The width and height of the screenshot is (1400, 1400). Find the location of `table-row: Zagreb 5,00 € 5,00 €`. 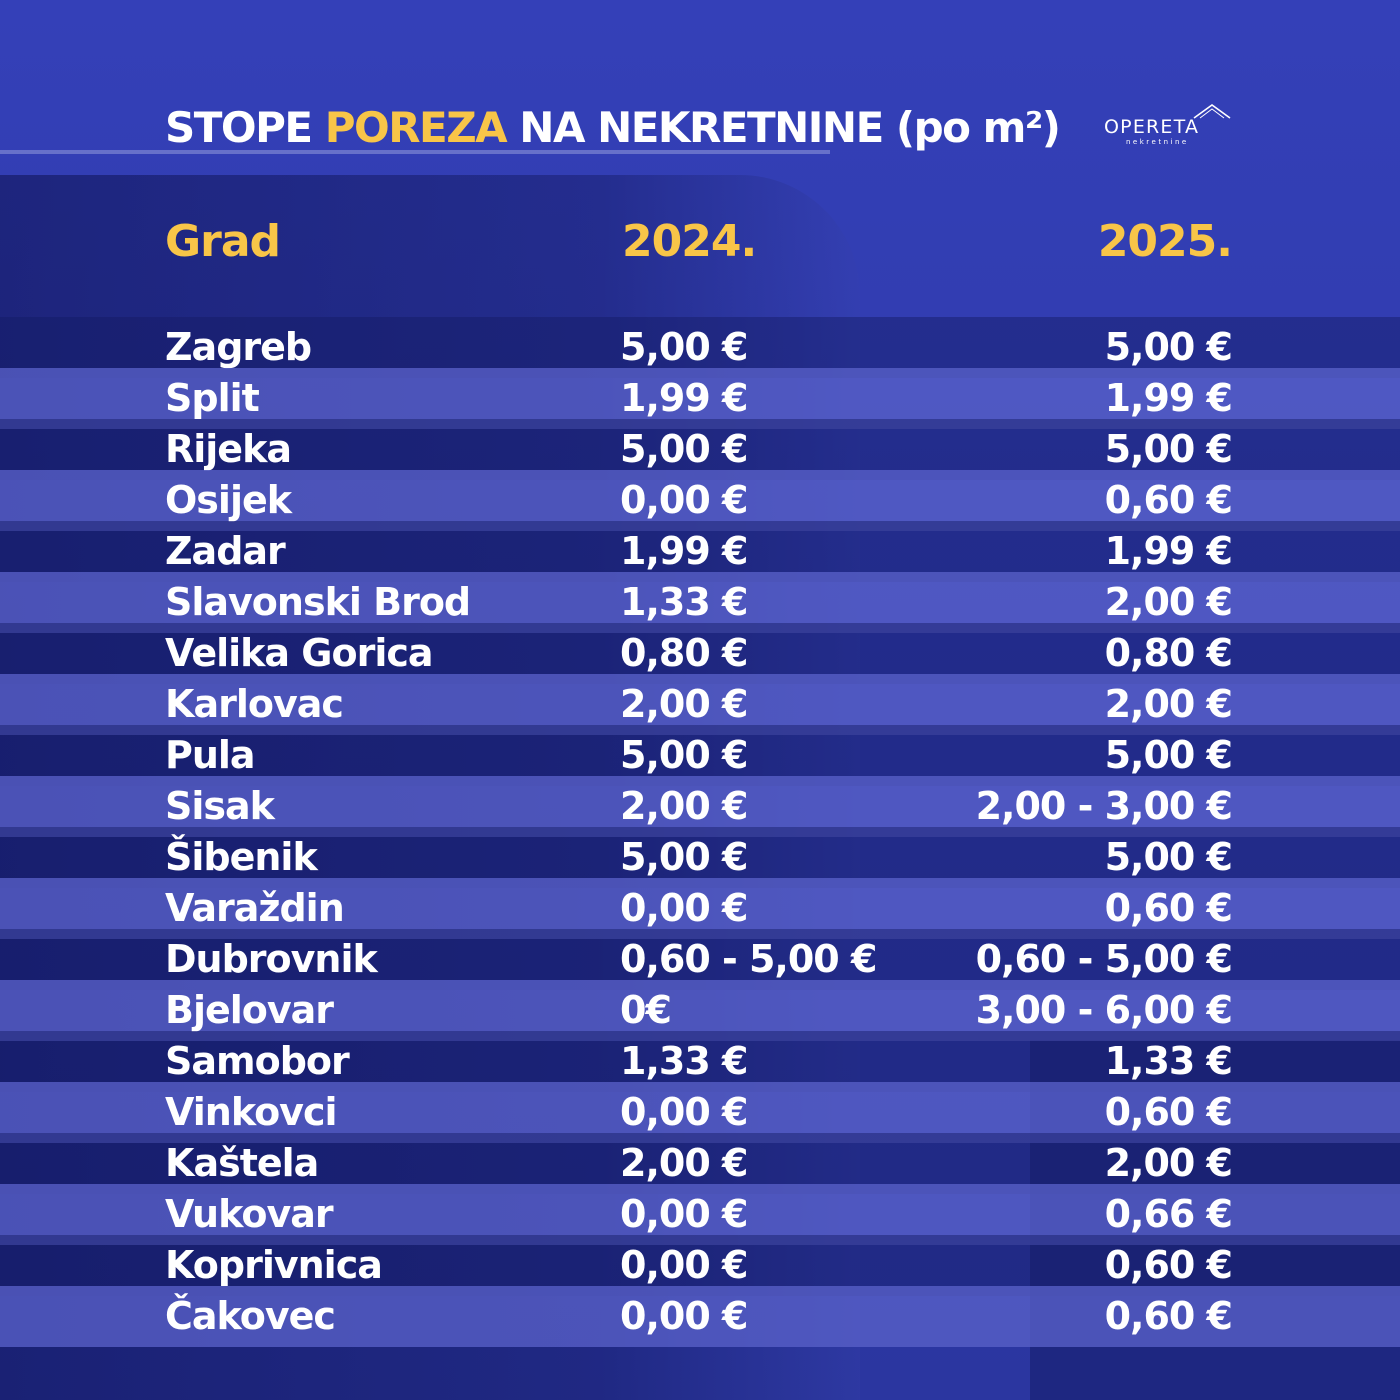

table-row: Zagreb 5,00 € 5,00 € is located at coordinates (700, 347).